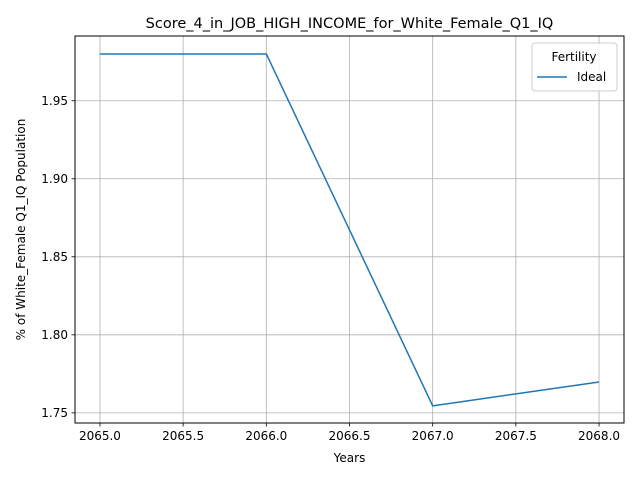 This screenshot has width=640, height=480. What do you see at coordinates (21, 230) in the screenshot?
I see `y-axis-label: % of White_Female Q1_IQ Population` at bounding box center [21, 230].